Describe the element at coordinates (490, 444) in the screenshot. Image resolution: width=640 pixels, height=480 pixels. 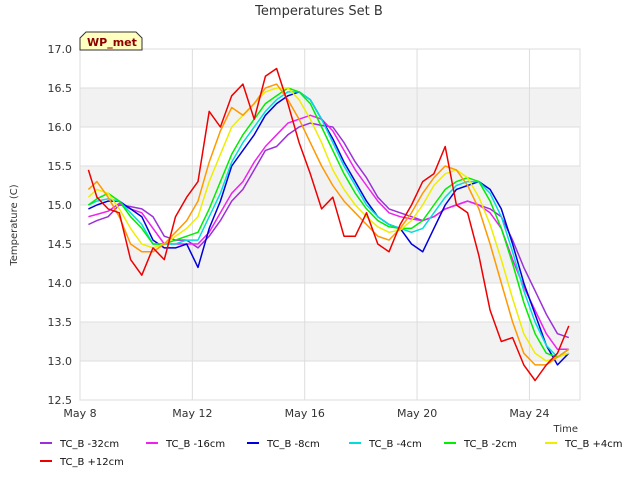
I see `legend-label: TC_B -2cm` at that location.